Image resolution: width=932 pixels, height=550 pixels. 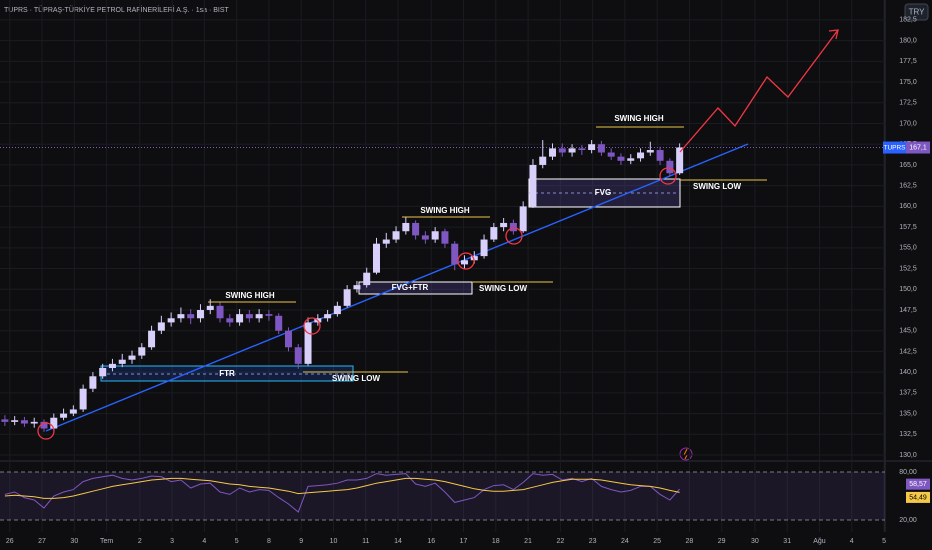 I want to click on y-tick-label: 172,5, so click(x=908, y=103).